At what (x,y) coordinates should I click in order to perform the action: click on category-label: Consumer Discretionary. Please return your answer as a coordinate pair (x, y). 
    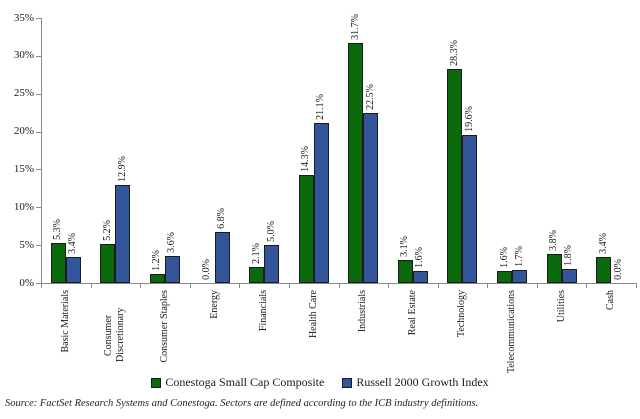
    Looking at the image, I should click on (115, 335).